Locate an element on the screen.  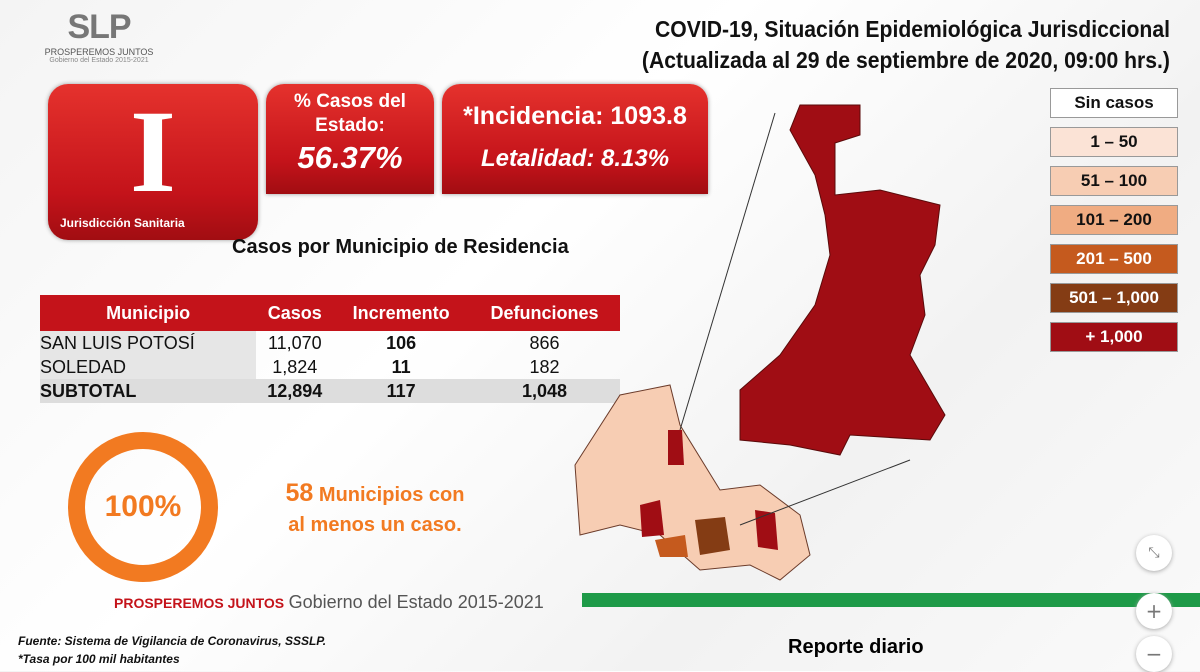
legend-item: 101 – 200 is located at coordinates (1114, 220).